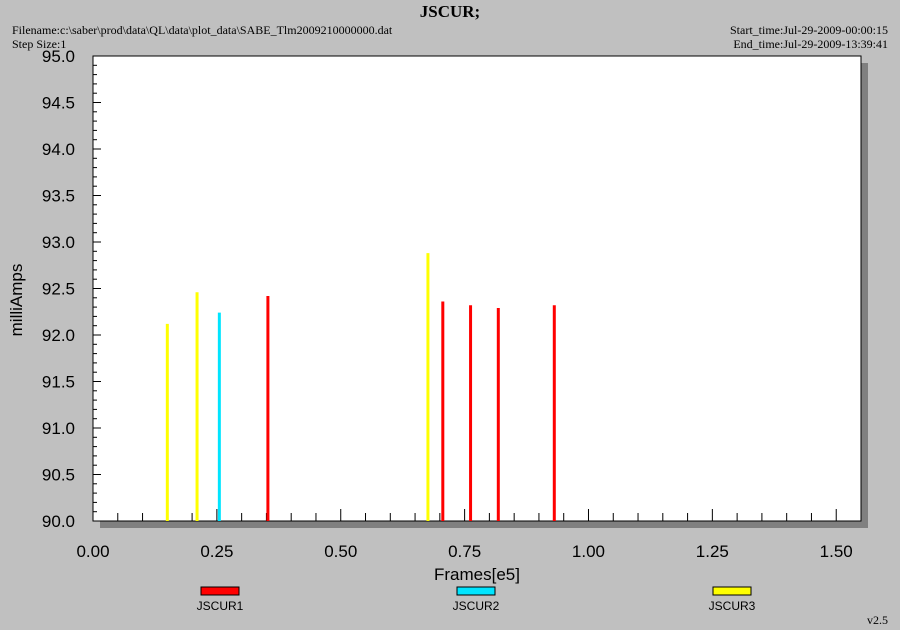  Describe the element at coordinates (476, 606) in the screenshot. I see `legend-label-jscur2: JSCUR2` at that location.